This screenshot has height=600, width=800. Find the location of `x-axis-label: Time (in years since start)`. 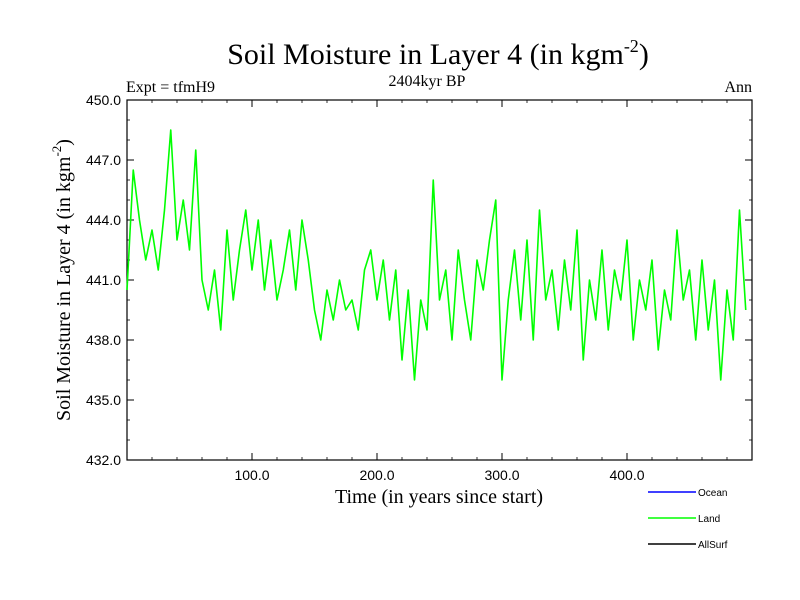

x-axis-label: Time (in years since start) is located at coordinates (439, 497).